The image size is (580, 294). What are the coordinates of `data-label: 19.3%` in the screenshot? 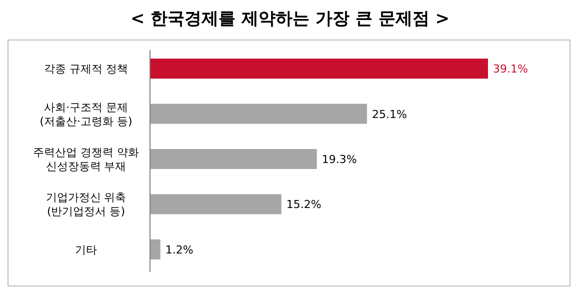 It's located at (339, 159).